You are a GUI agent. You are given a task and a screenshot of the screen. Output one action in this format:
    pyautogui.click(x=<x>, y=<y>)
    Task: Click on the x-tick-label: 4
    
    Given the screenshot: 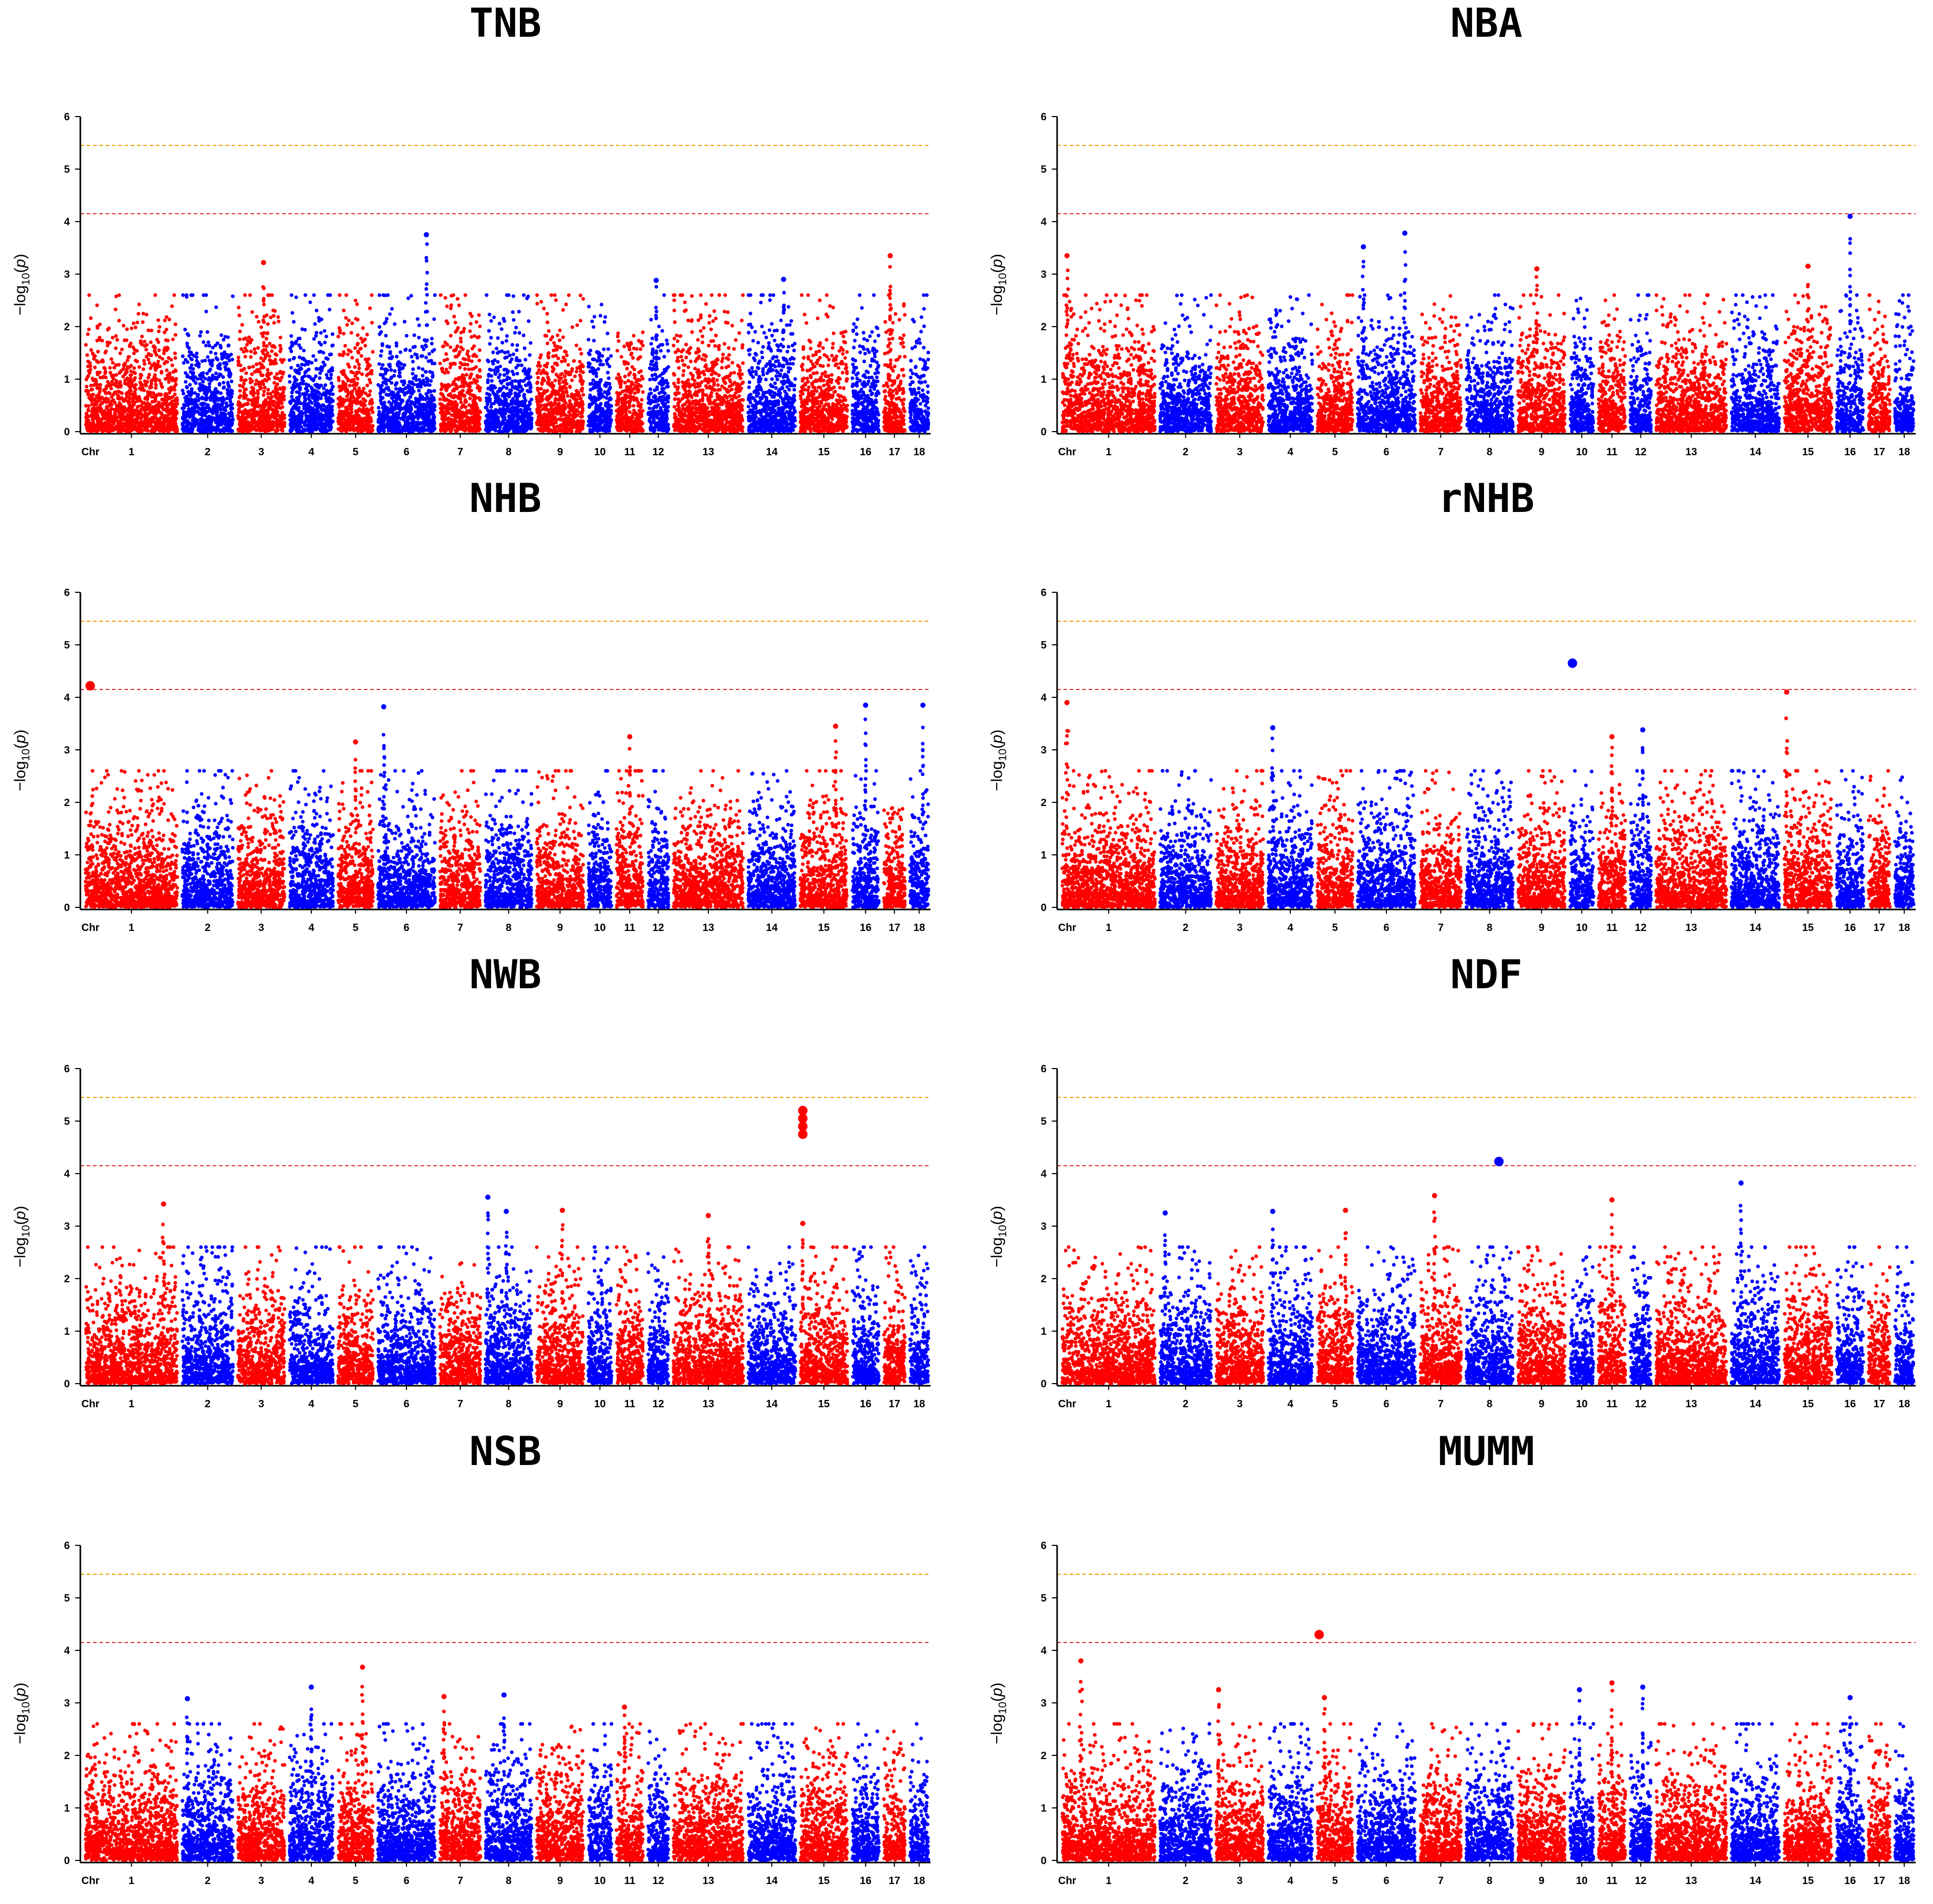 What is the action you would take?
    pyautogui.click(x=1291, y=452)
    